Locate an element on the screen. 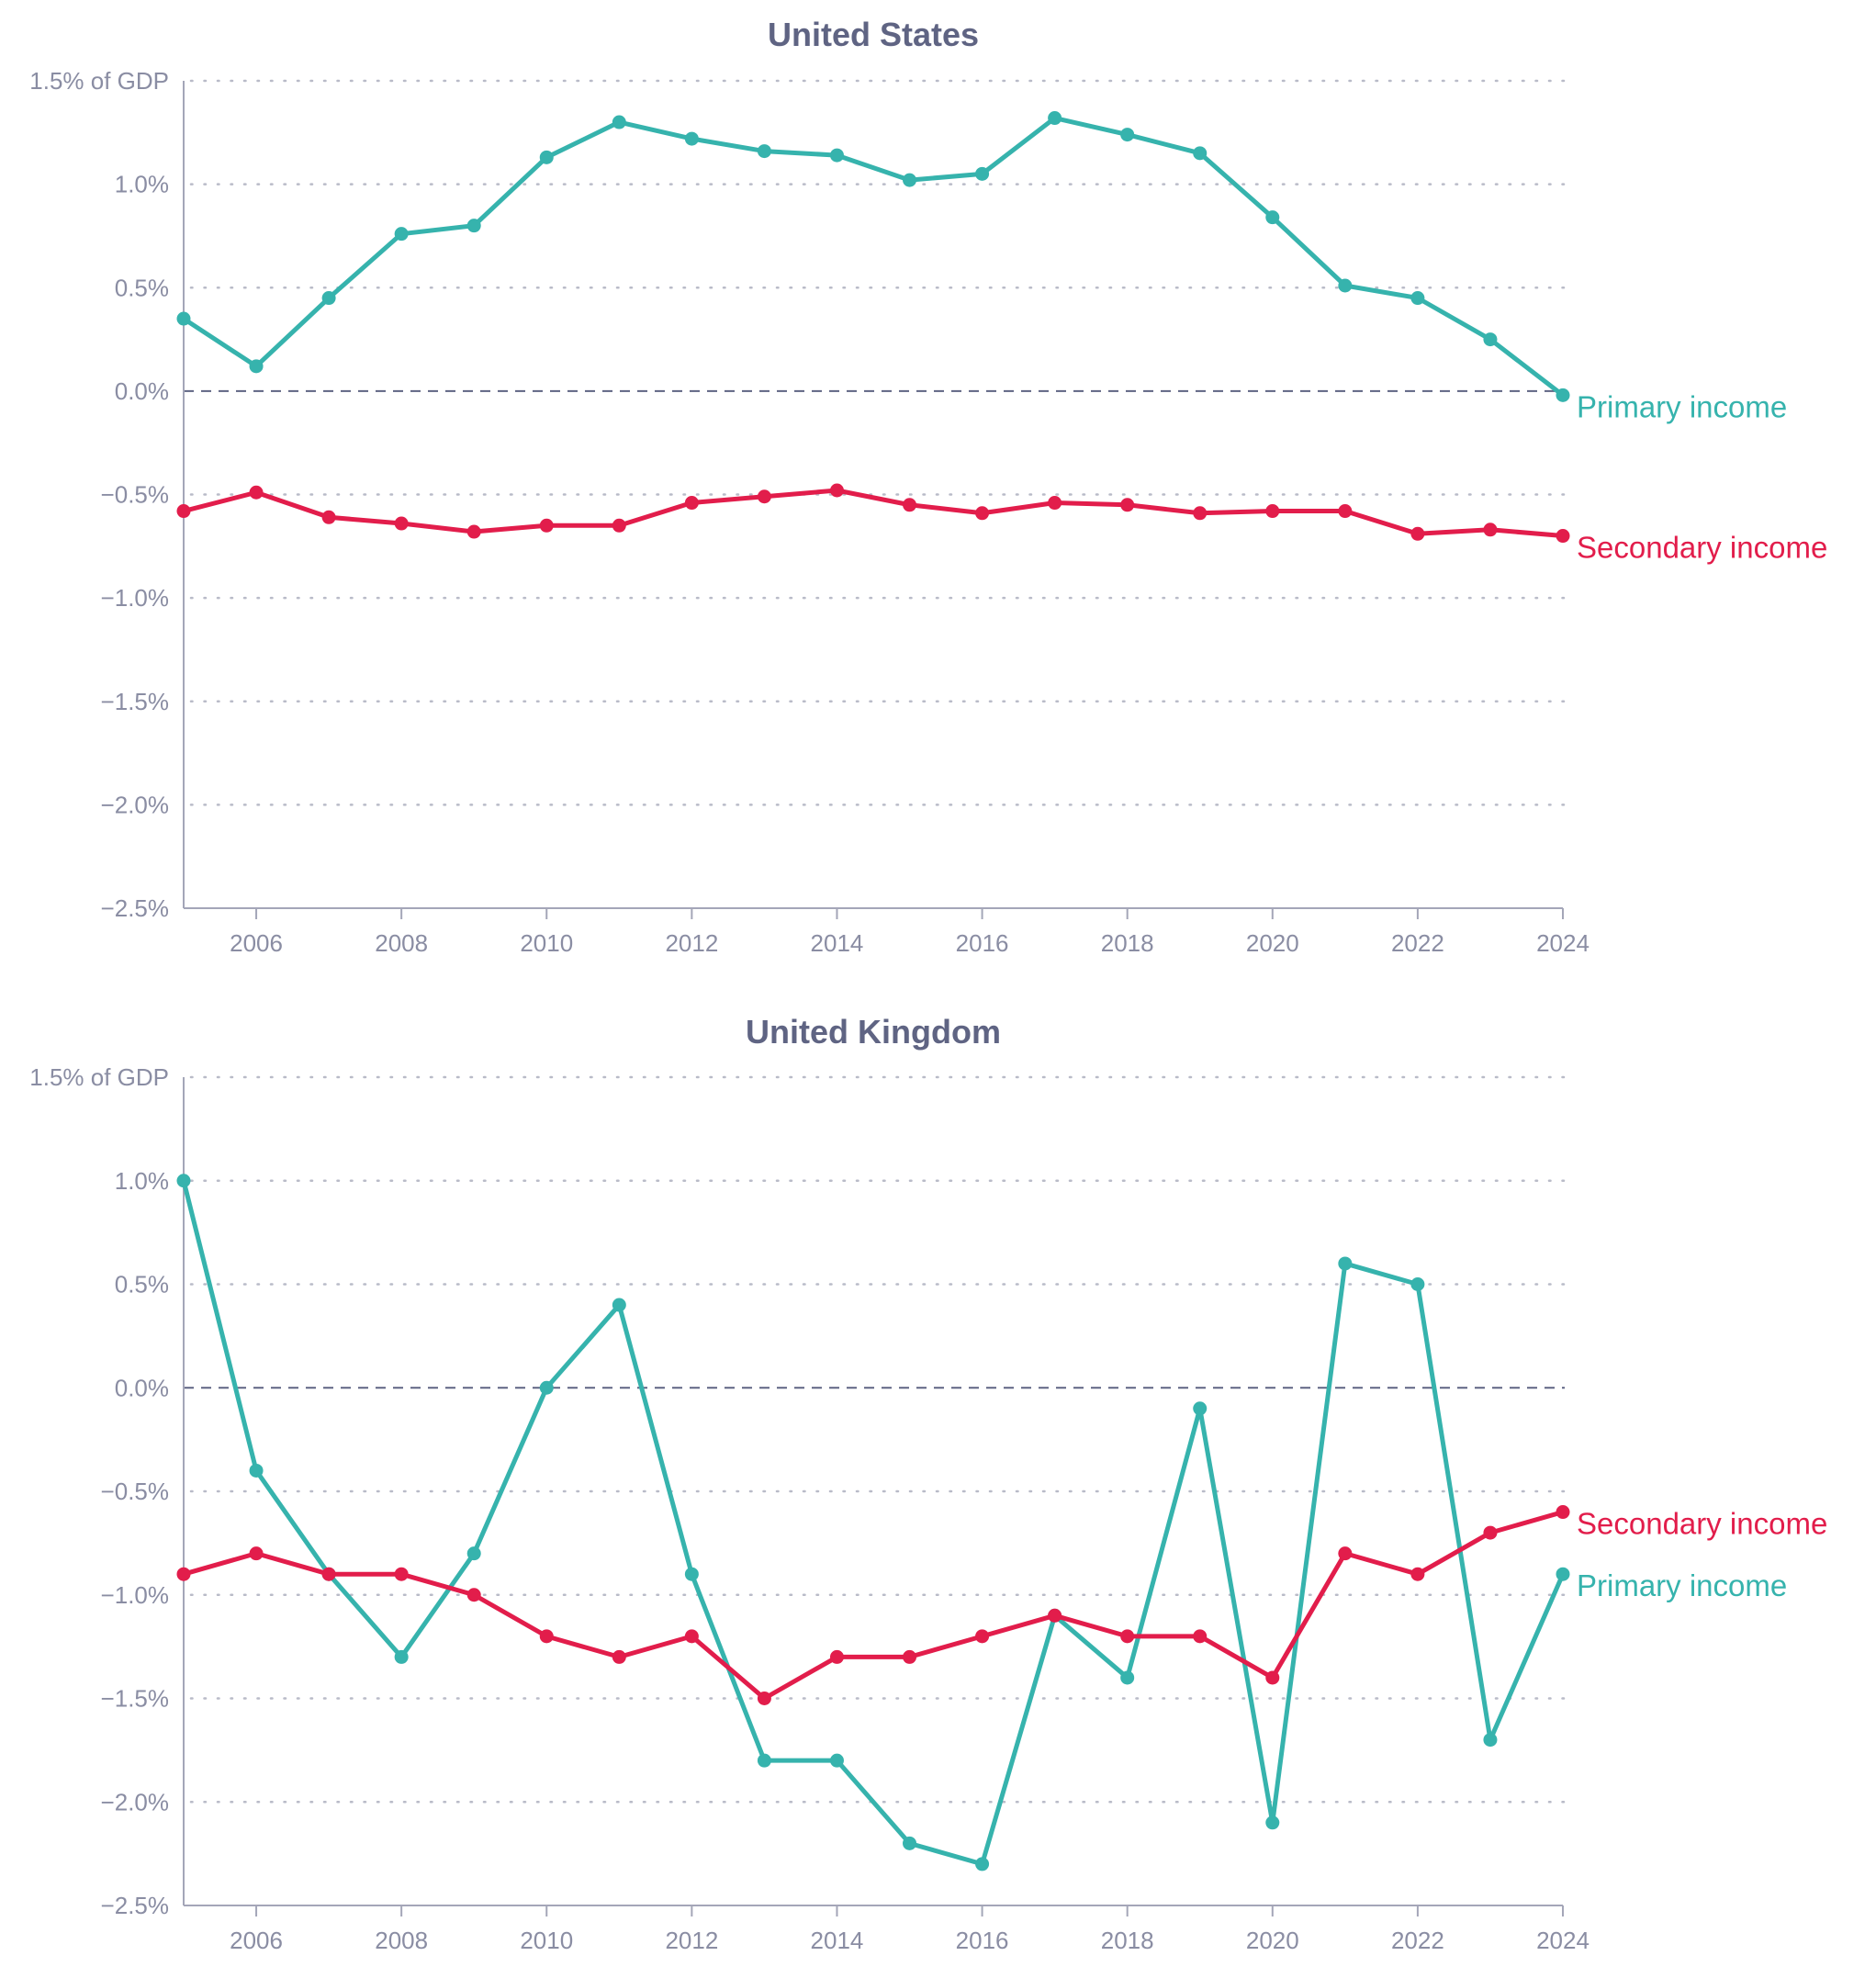 The image size is (1876, 1967). chart-title: United States is located at coordinates (873, 34).